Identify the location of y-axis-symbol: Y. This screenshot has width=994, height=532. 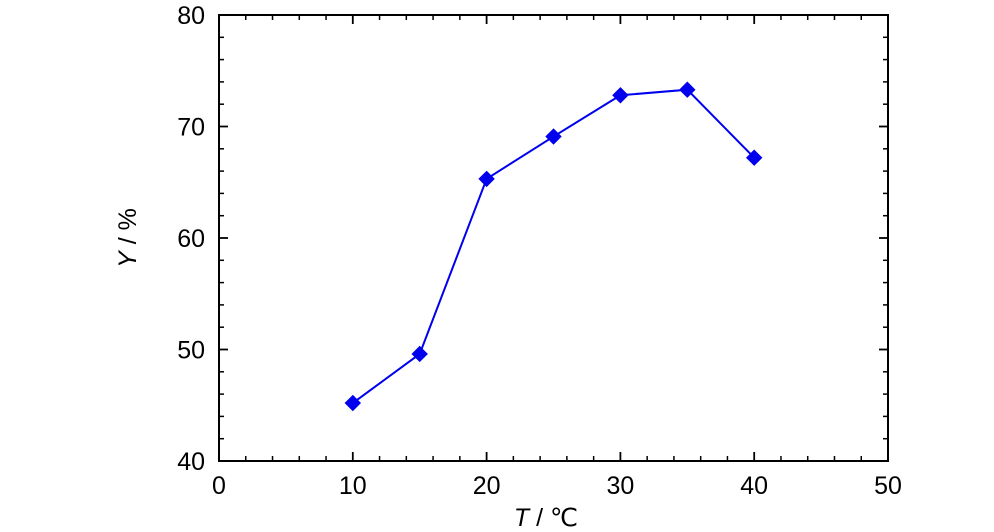
(128, 258).